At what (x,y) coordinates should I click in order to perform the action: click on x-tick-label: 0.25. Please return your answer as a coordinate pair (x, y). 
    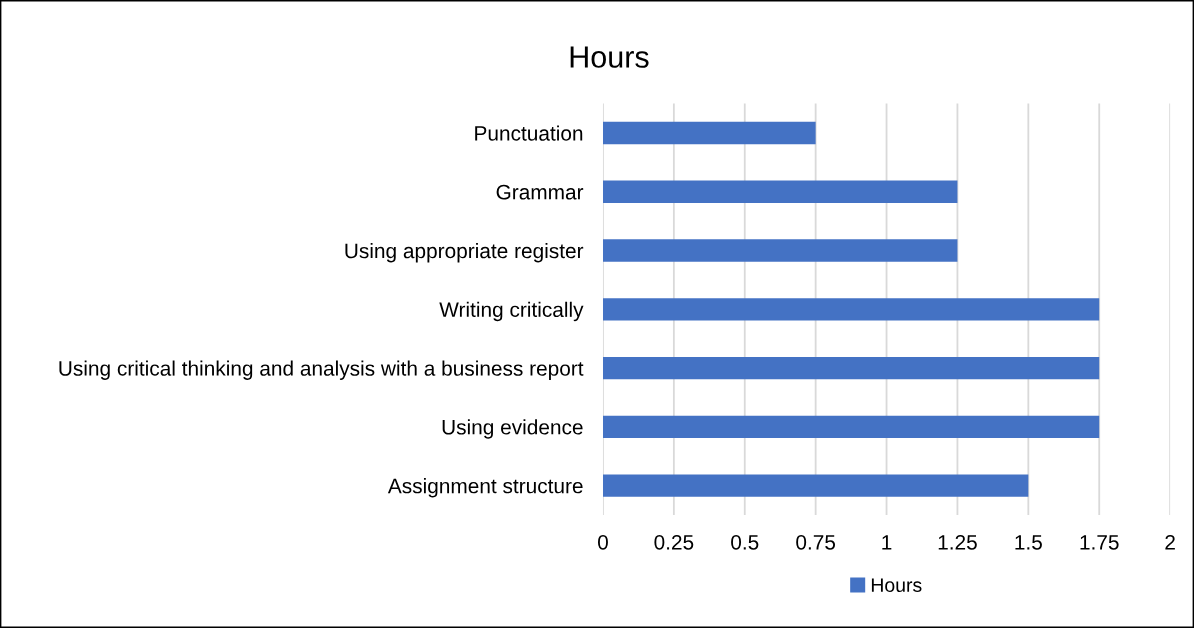
    Looking at the image, I should click on (674, 542).